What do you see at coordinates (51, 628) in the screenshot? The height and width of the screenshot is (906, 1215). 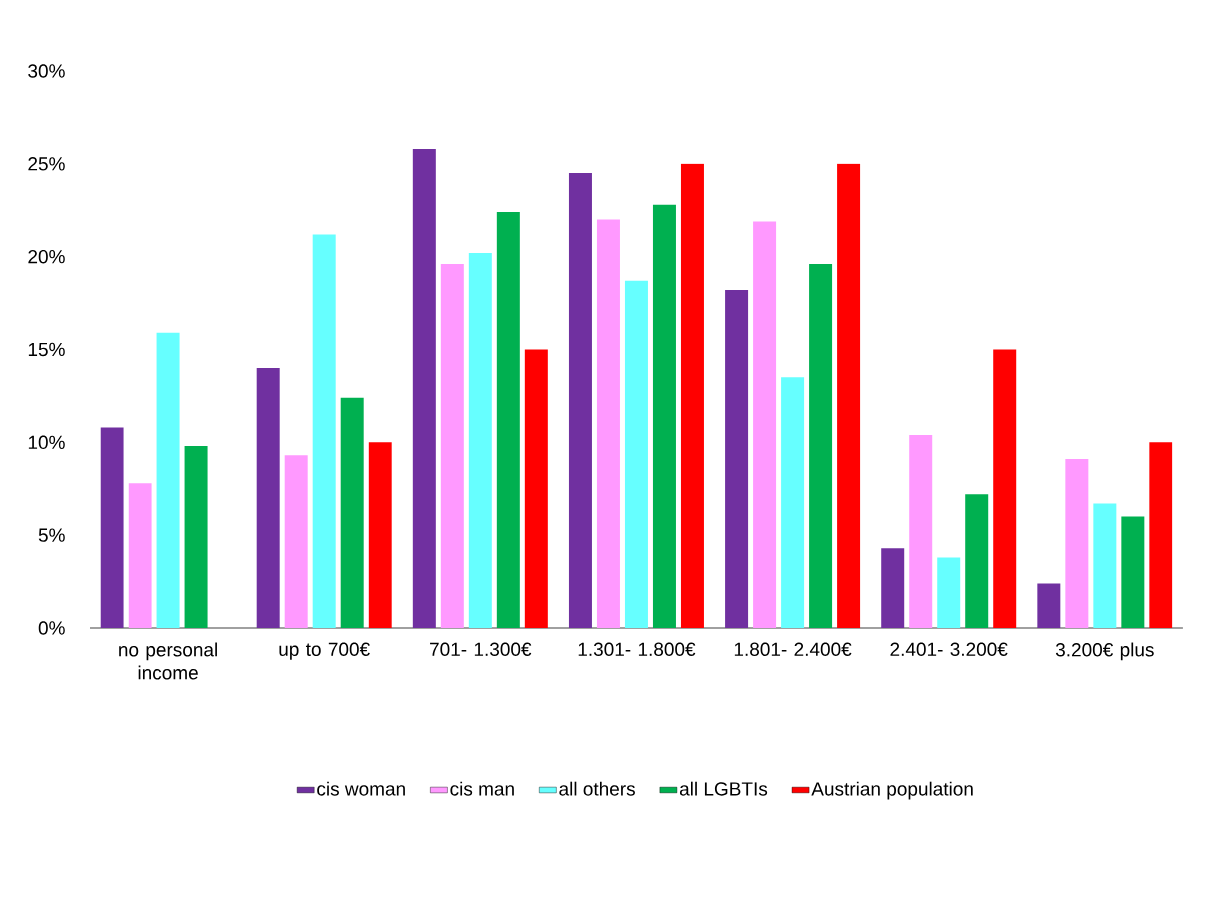 I see `y-tick-label: 0%` at bounding box center [51, 628].